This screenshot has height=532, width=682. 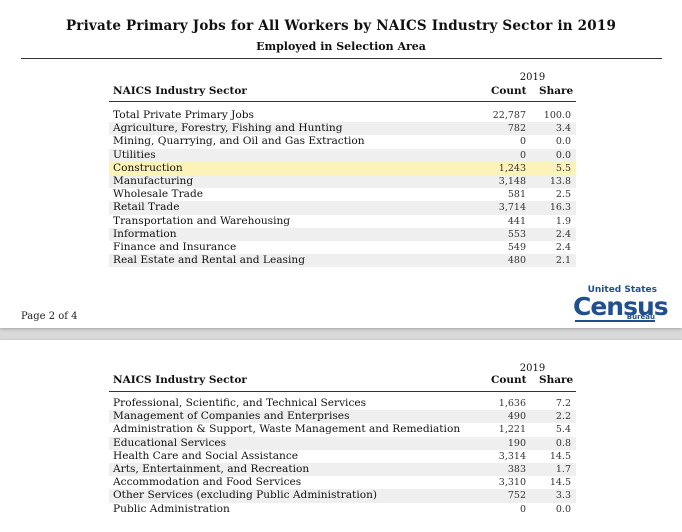 I want to click on job-share: 1.7, so click(x=563, y=469).